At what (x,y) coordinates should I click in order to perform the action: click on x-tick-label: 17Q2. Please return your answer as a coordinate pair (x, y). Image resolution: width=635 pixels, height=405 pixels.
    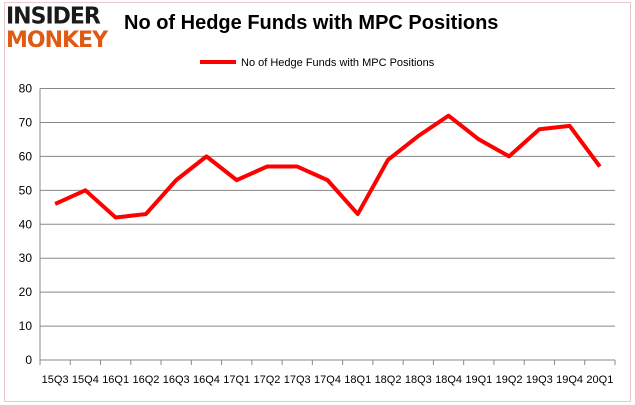
    Looking at the image, I should click on (267, 380).